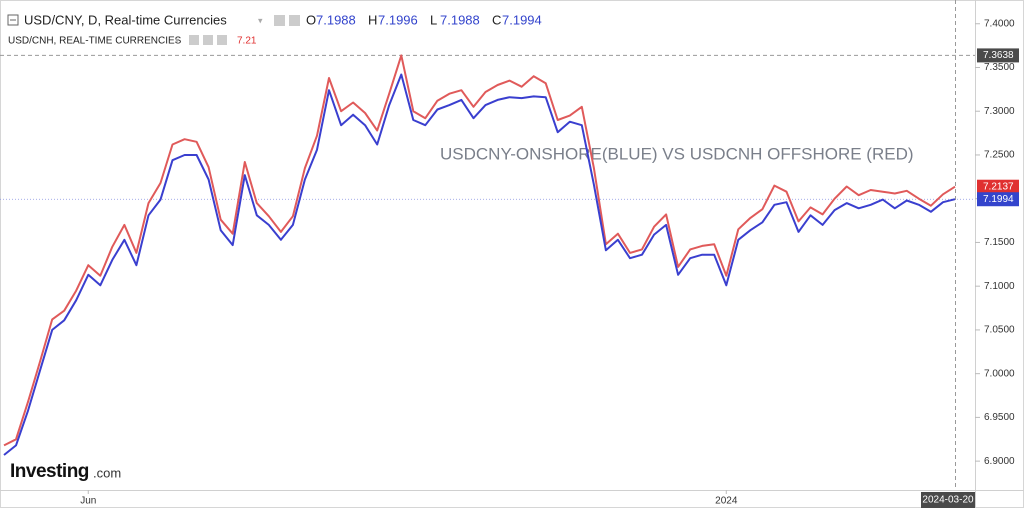 This screenshot has height=508, width=1024. What do you see at coordinates (999, 461) in the screenshot?
I see `y-tick-label: 6.9000` at bounding box center [999, 461].